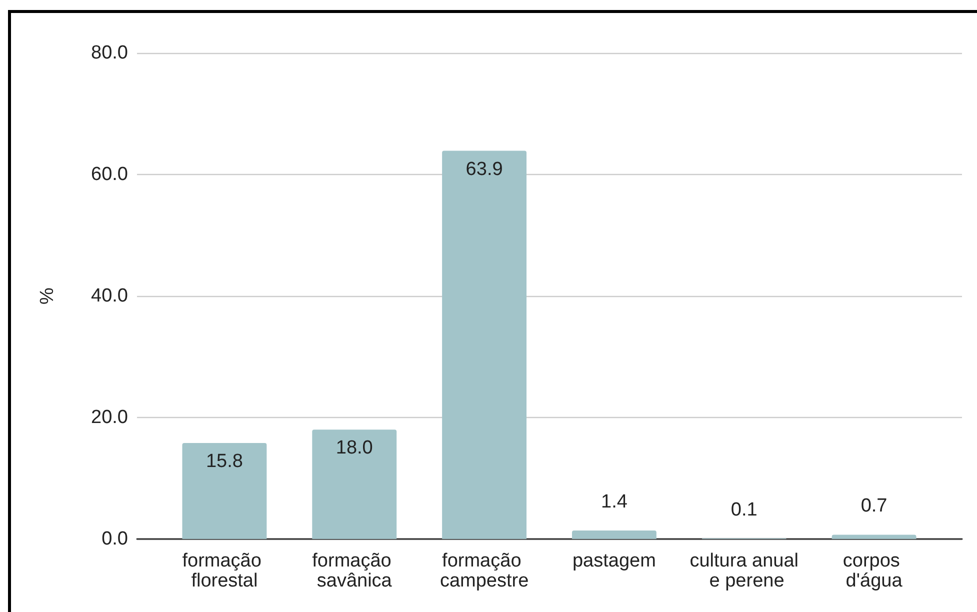  Describe the element at coordinates (744, 571) in the screenshot. I see `x-tick-label: cultura anual e perene` at that location.